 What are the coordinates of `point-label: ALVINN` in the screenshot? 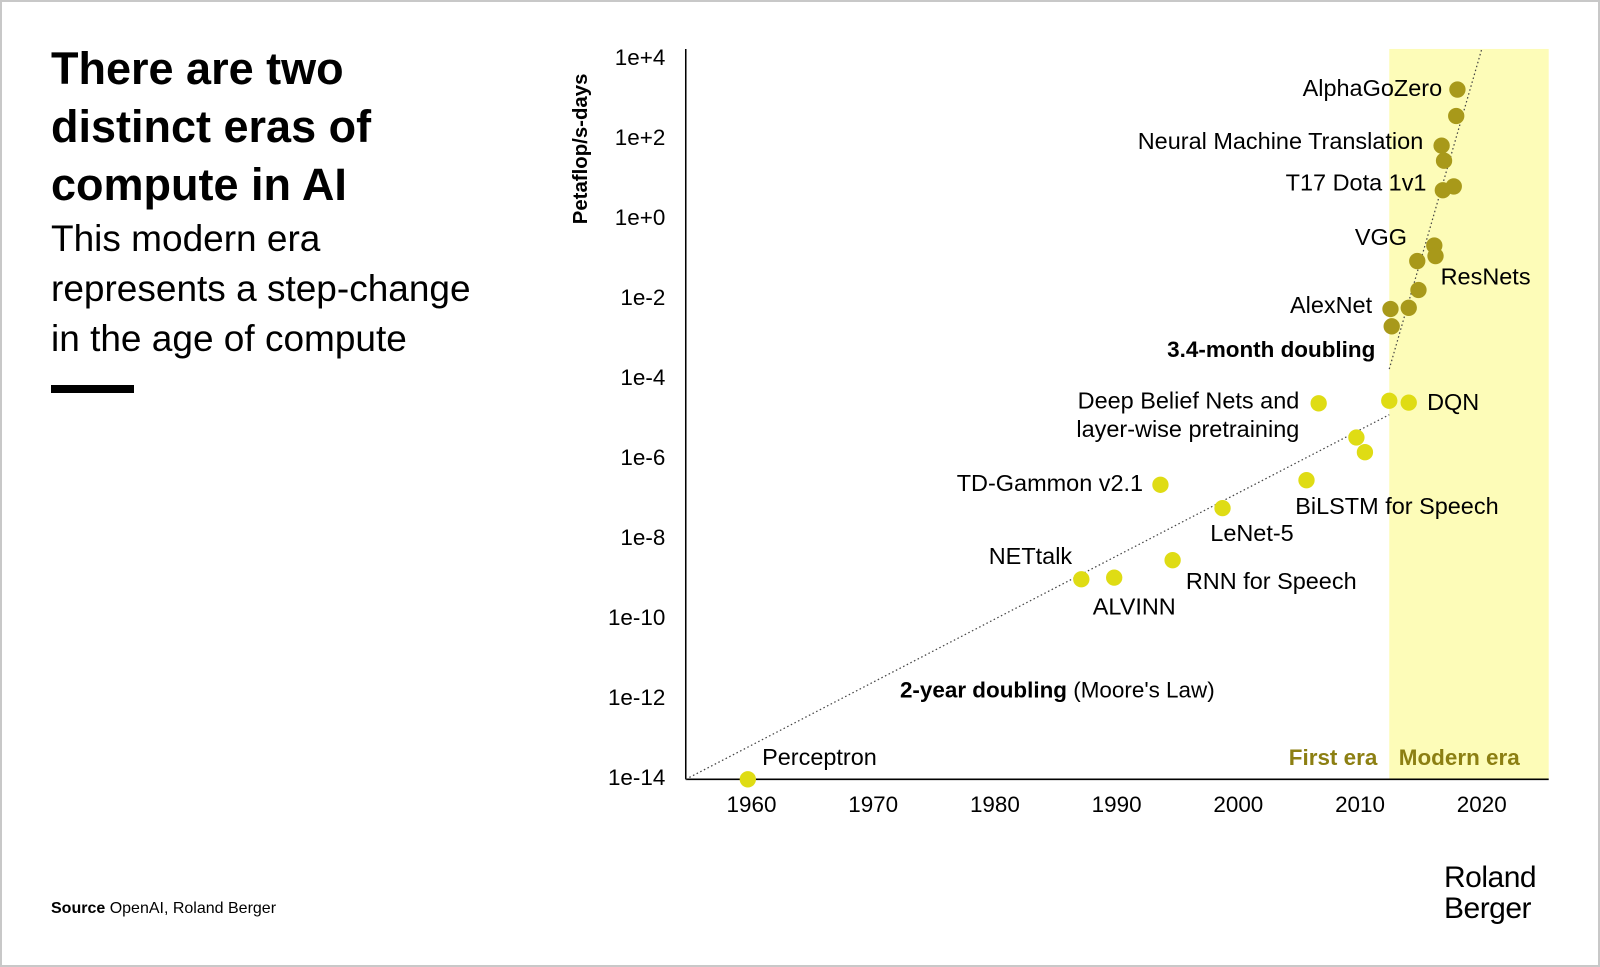 It's located at (1134, 606).